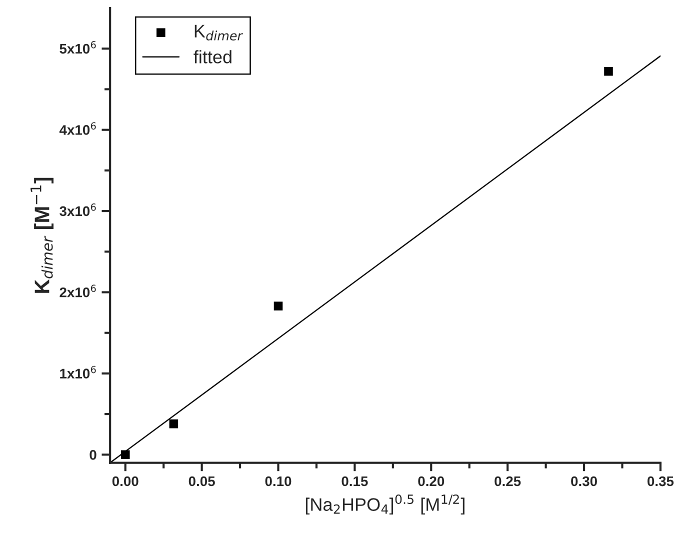 The image size is (688, 535). Describe the element at coordinates (78, 47) in the screenshot. I see `y-tick-label: 5x10$^{6}$` at that location.